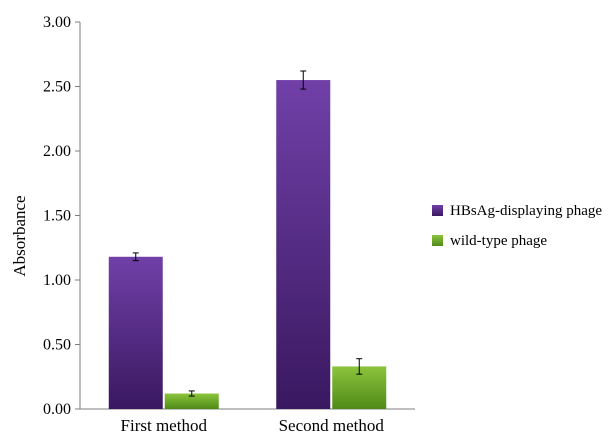 The image size is (614, 436). Describe the element at coordinates (57, 280) in the screenshot. I see `y-tick-label: 1.00` at that location.